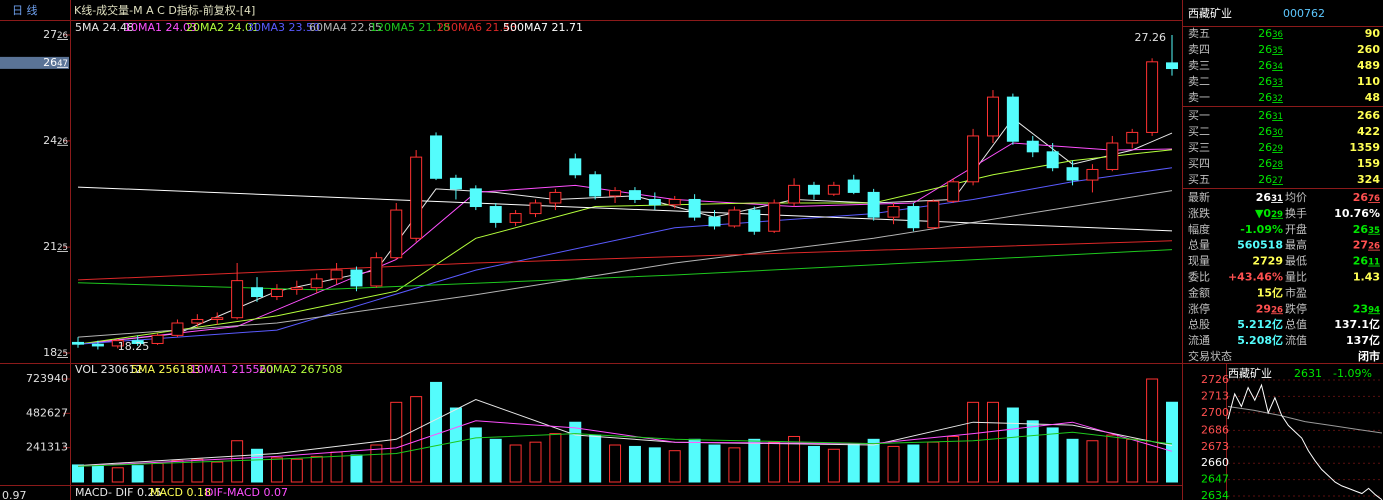  Describe the element at coordinates (1199, 340) in the screenshot. I see `stat-label: 流通` at that location.